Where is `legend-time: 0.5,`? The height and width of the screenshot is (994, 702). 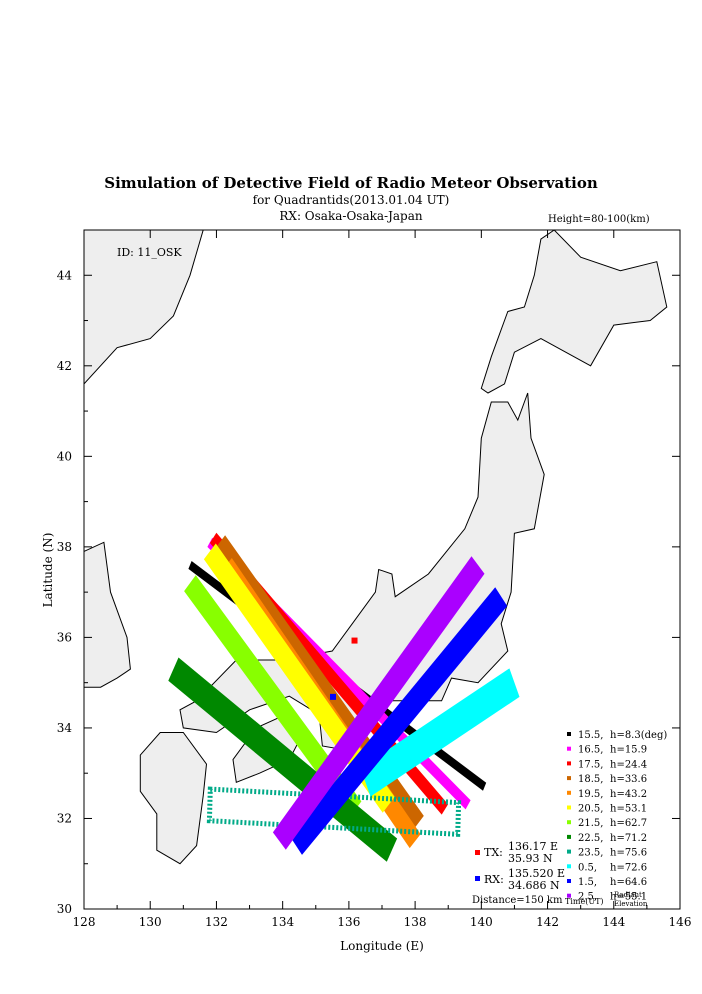 legend-time: 0.5, is located at coordinates (587, 867).